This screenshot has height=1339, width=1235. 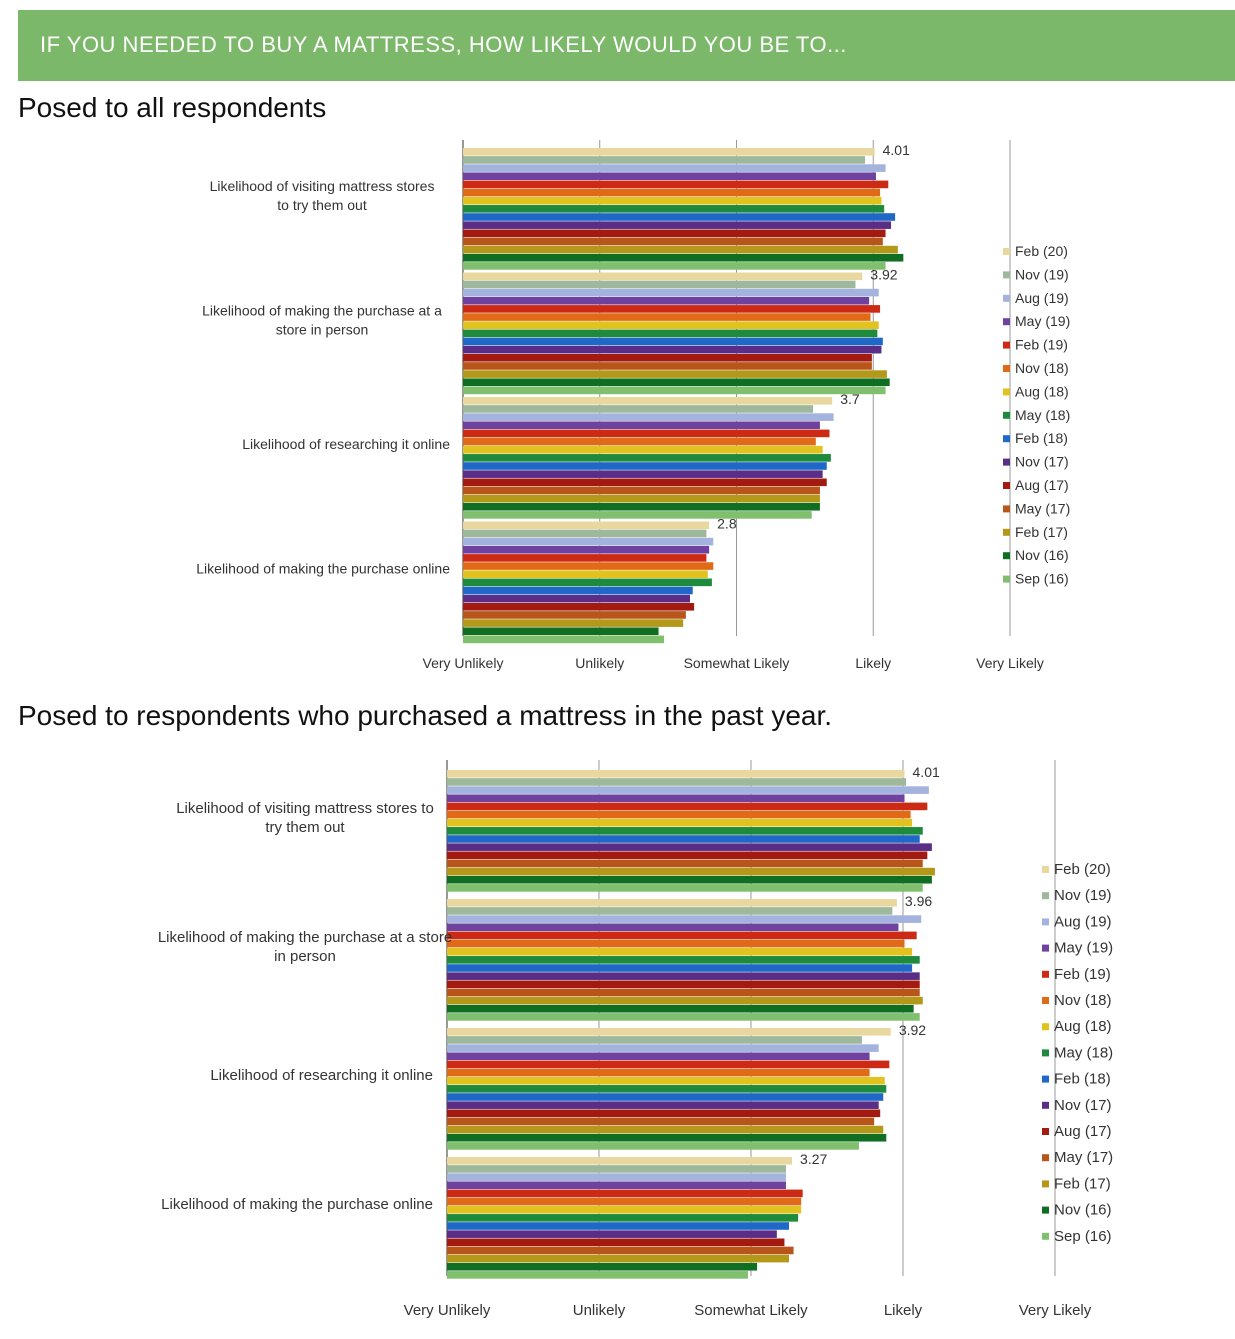 I want to click on category-label-1: Likelihood of making the purchase at a, so click(x=322, y=311).